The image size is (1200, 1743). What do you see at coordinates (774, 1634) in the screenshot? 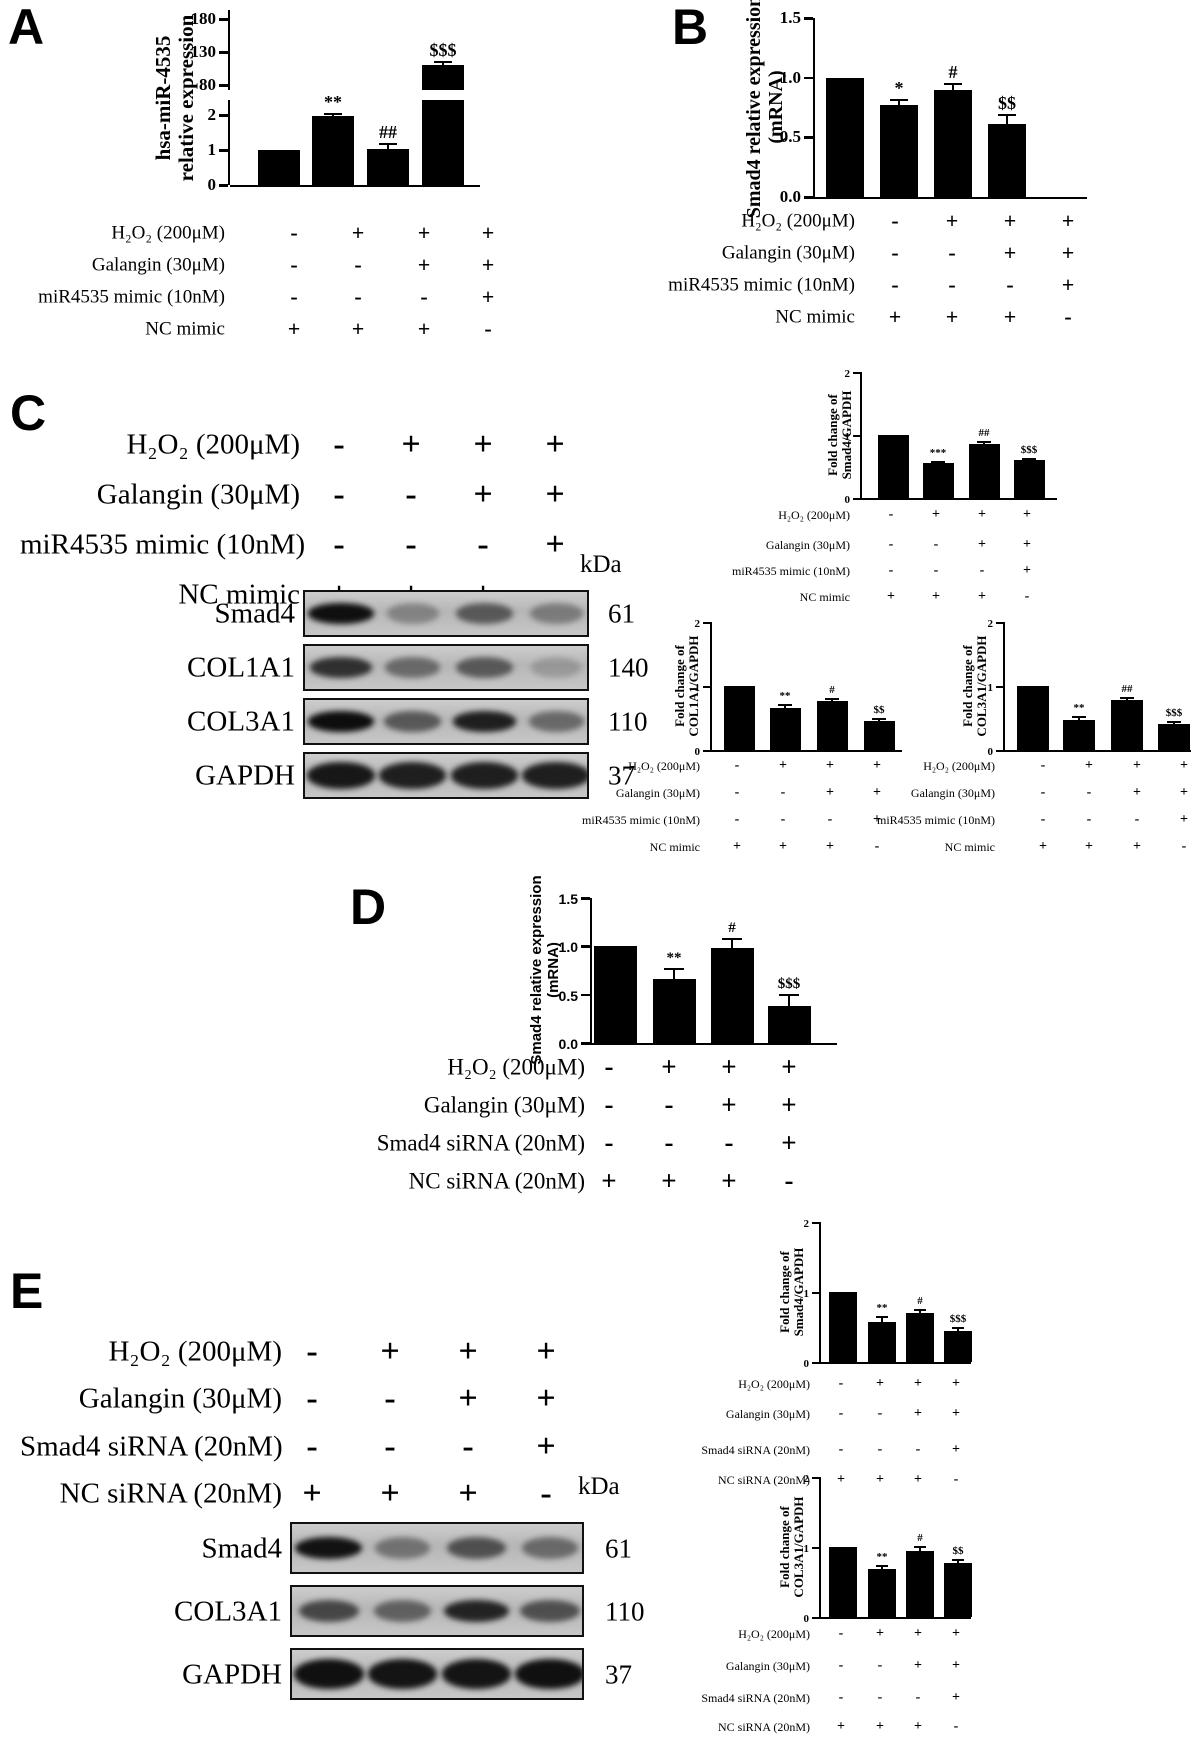
I see `treatment-label: H₂O₂ (200μM)` at bounding box center [774, 1634].